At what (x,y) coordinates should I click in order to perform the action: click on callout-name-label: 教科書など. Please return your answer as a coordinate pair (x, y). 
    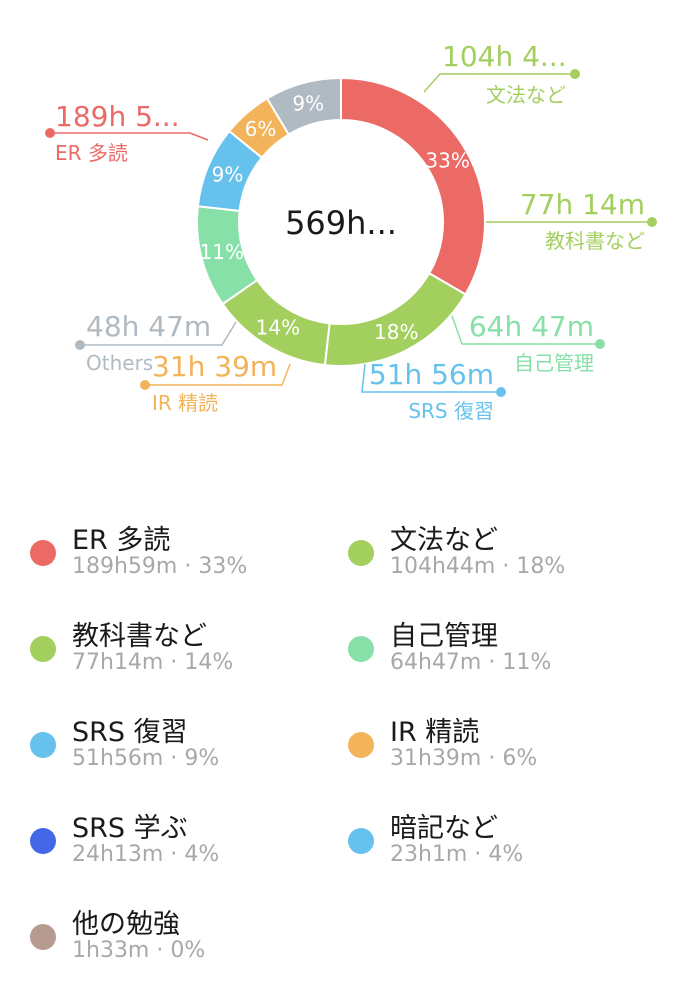
    Looking at the image, I should click on (595, 241).